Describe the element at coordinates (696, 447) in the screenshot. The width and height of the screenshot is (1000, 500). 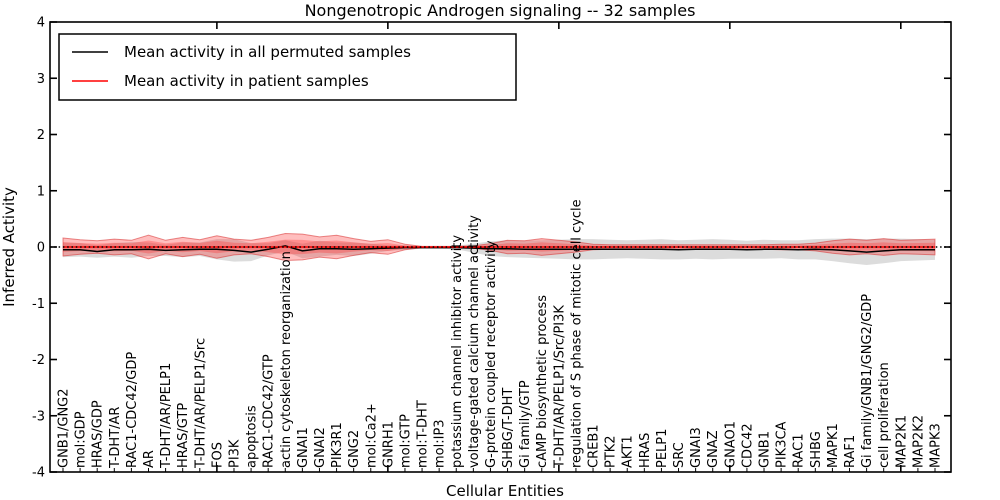
I see `x-category-label: GNAI3` at that location.